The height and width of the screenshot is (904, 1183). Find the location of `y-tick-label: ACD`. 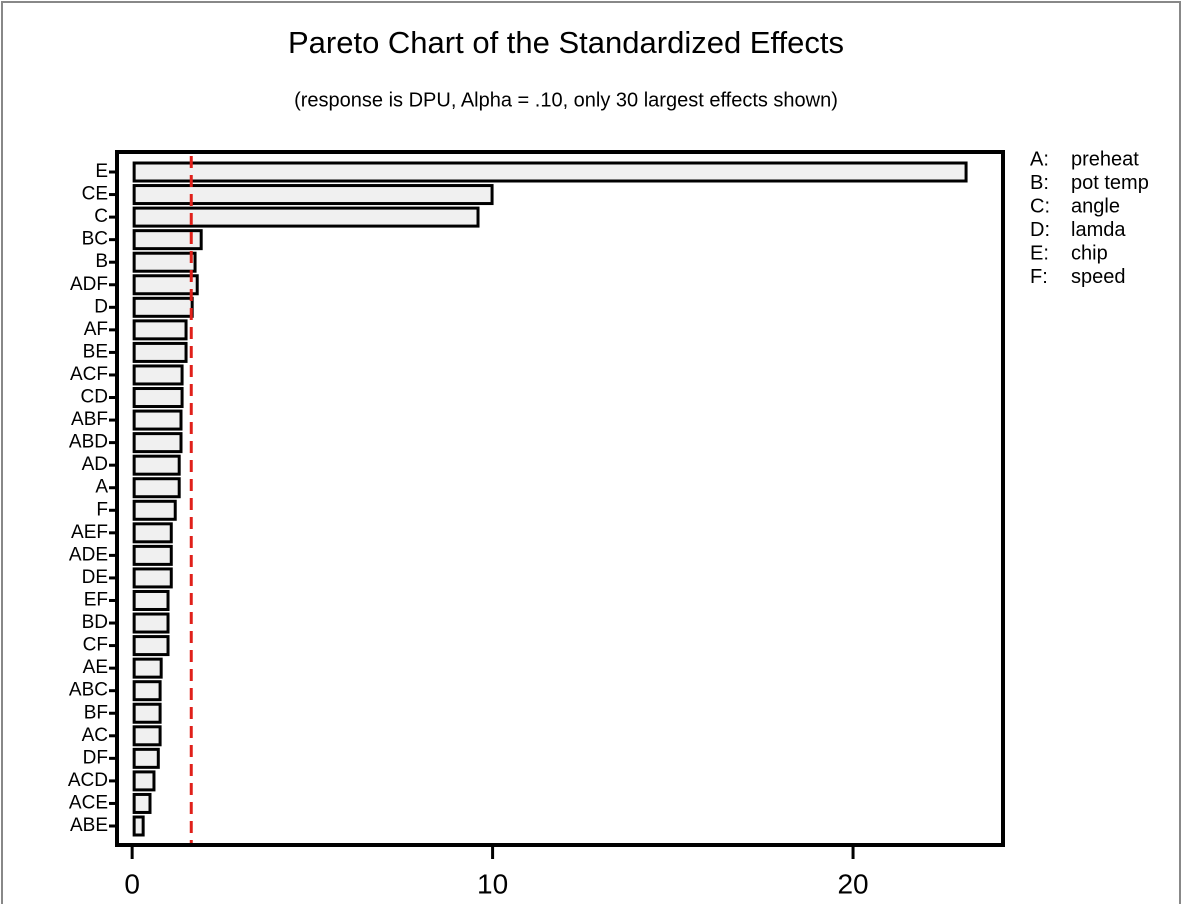

y-tick-label: ACD is located at coordinates (88, 780).